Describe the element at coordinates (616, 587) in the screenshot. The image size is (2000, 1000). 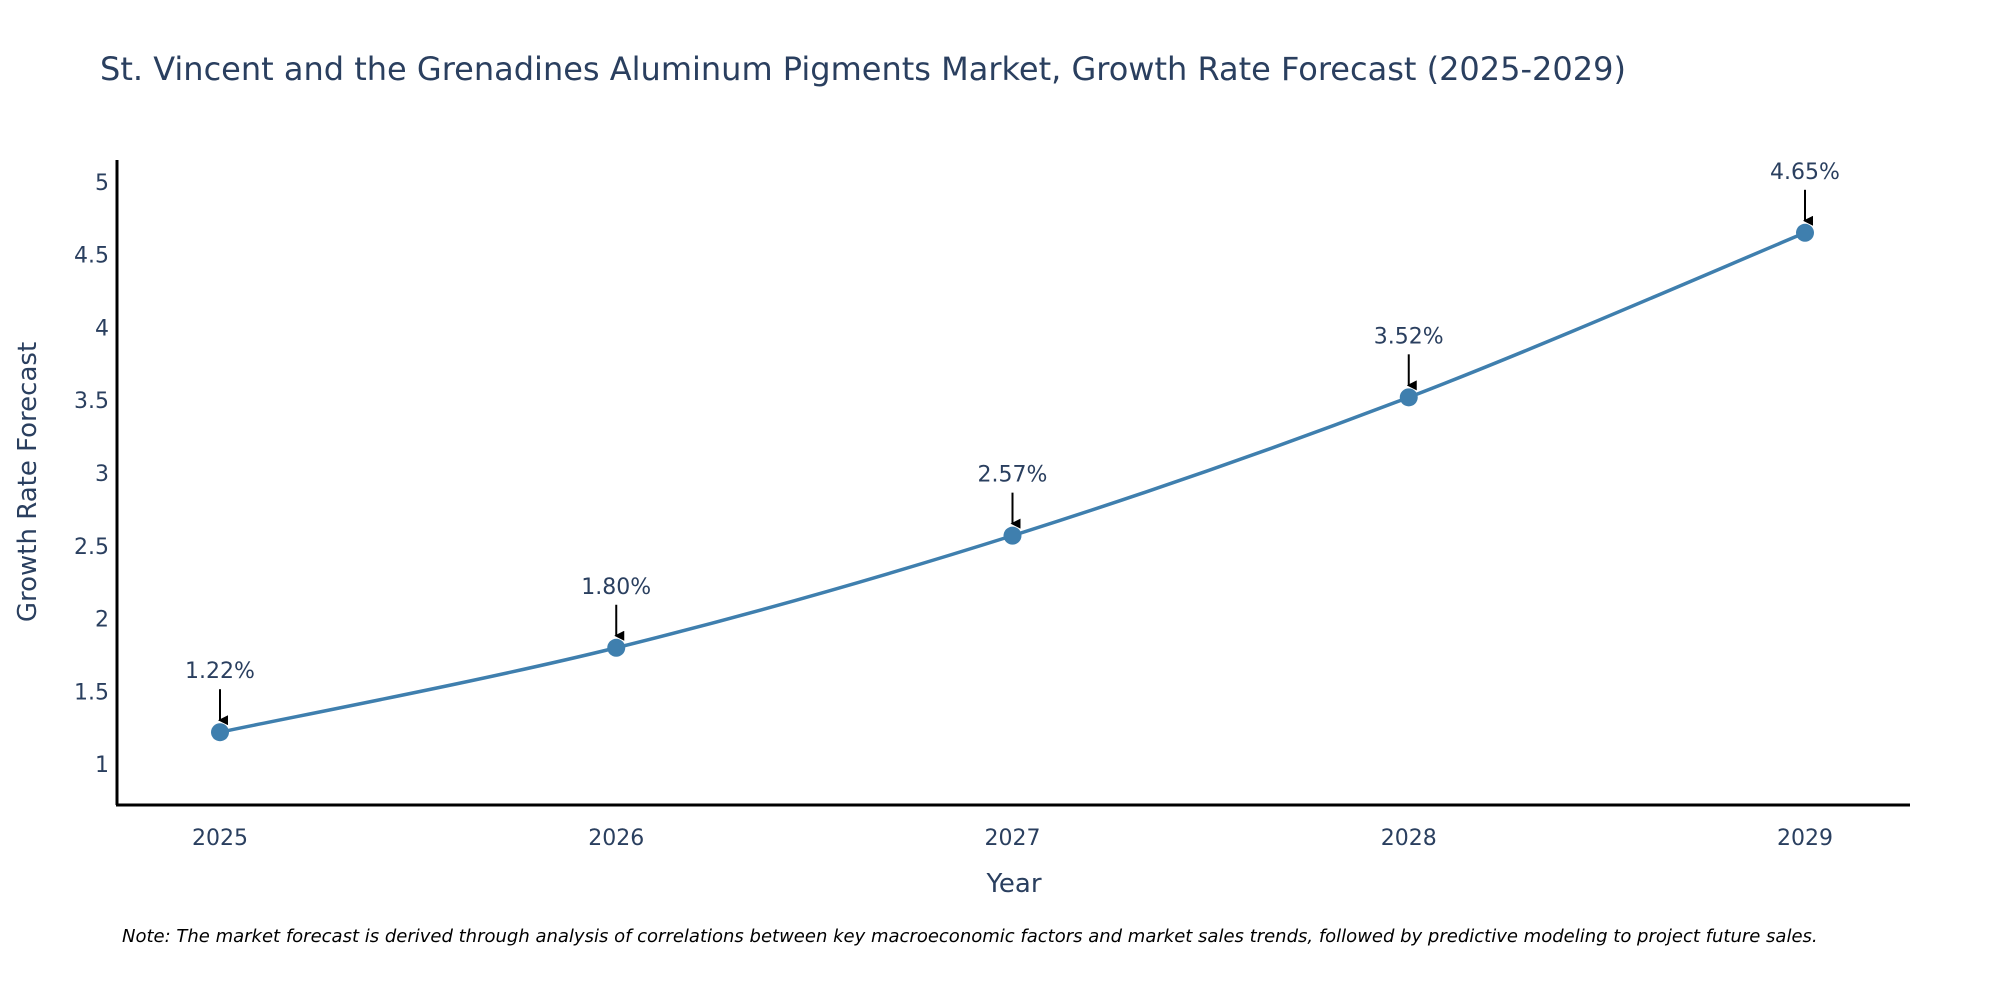
I see `data-label: 1.80%` at that location.